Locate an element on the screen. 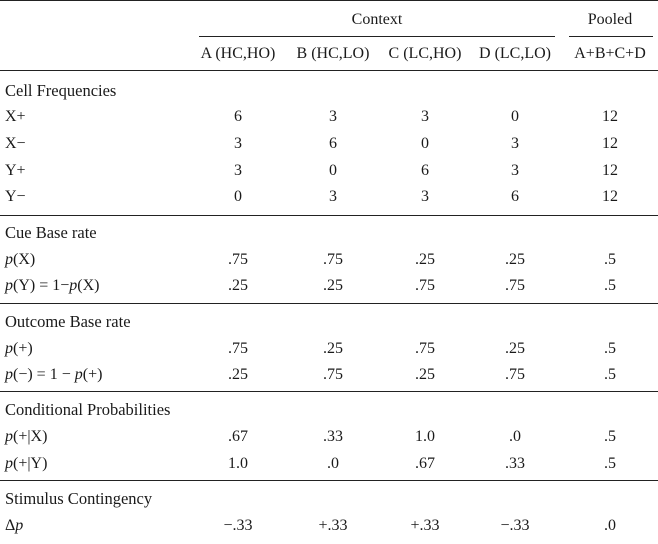 The height and width of the screenshot is (544, 658). row-label: Y− is located at coordinates (15, 196).